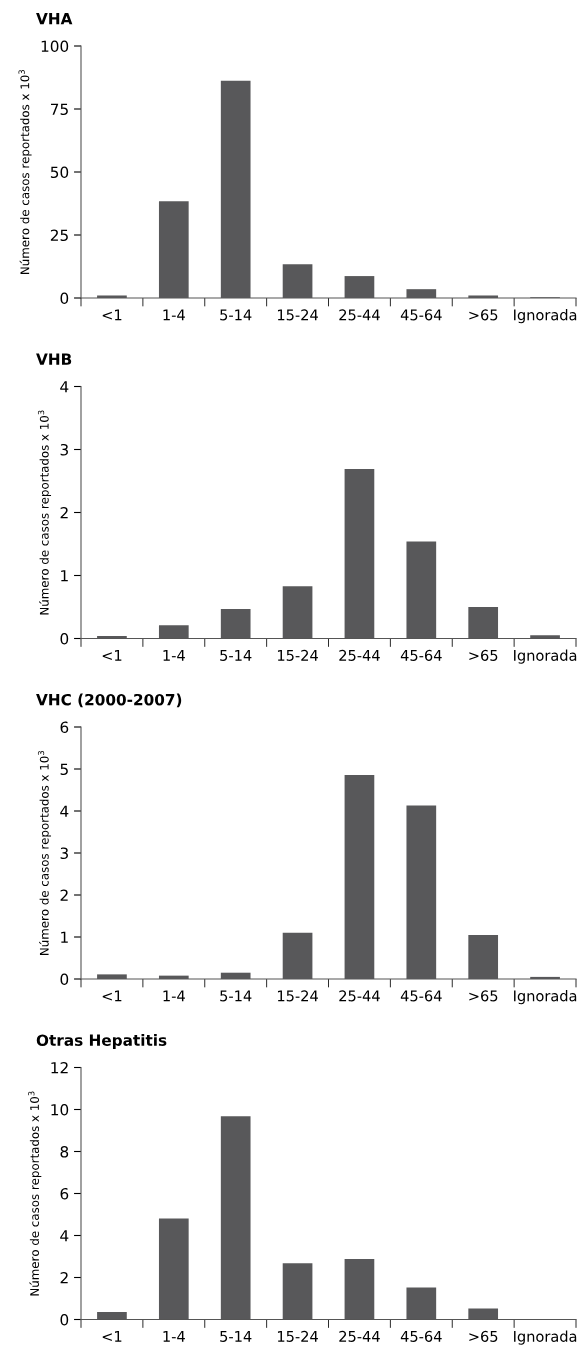  Describe the element at coordinates (59, 1067) in the screenshot. I see `y-tick-label: 12` at that location.